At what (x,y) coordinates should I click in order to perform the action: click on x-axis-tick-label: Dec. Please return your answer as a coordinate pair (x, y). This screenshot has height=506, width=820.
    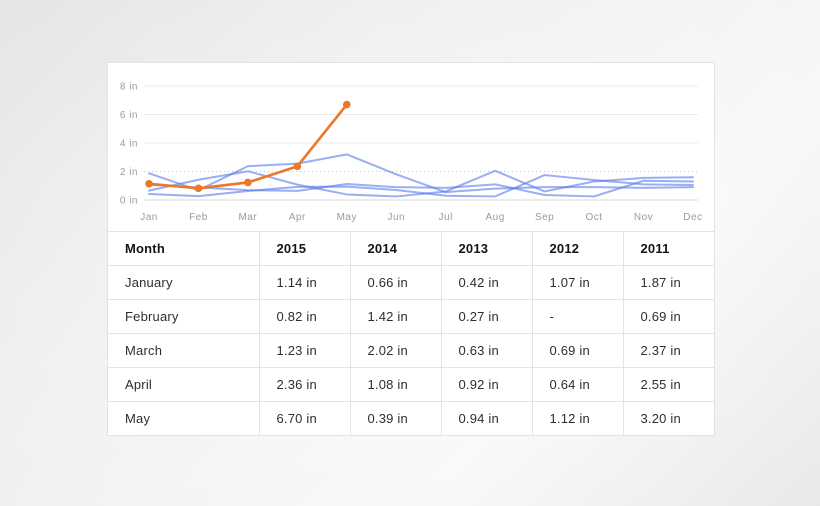
    Looking at the image, I should click on (692, 217).